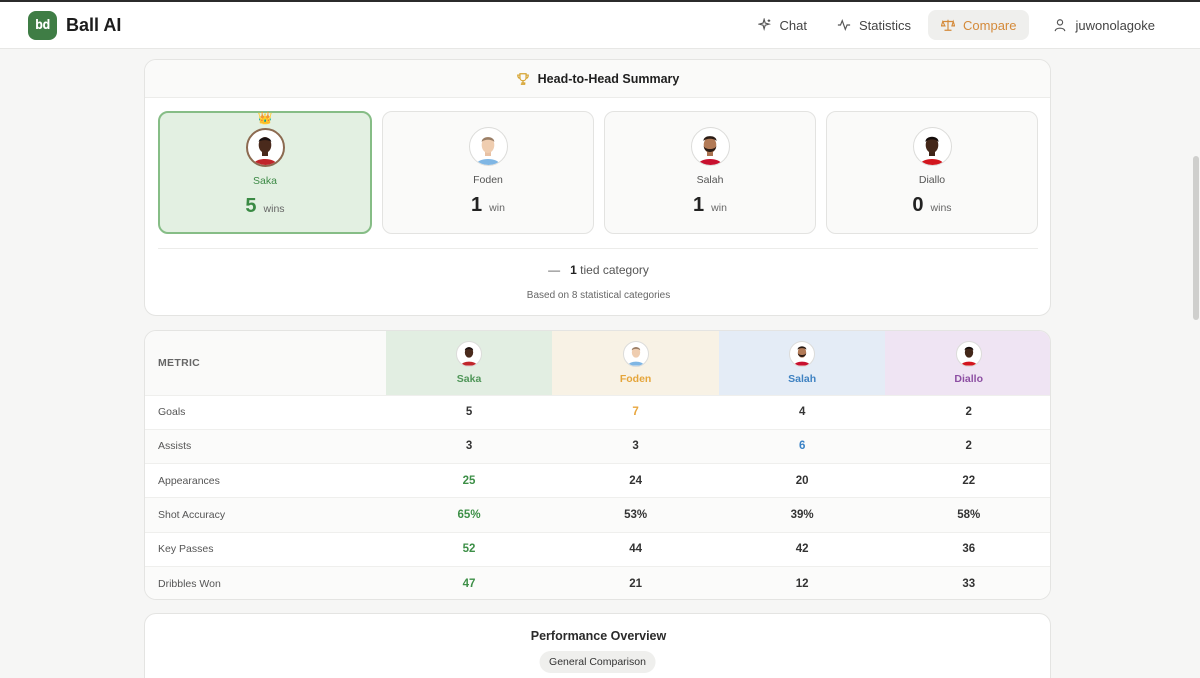  What do you see at coordinates (1196, 238) in the screenshot?
I see `scrollbar-thumb` at bounding box center [1196, 238].